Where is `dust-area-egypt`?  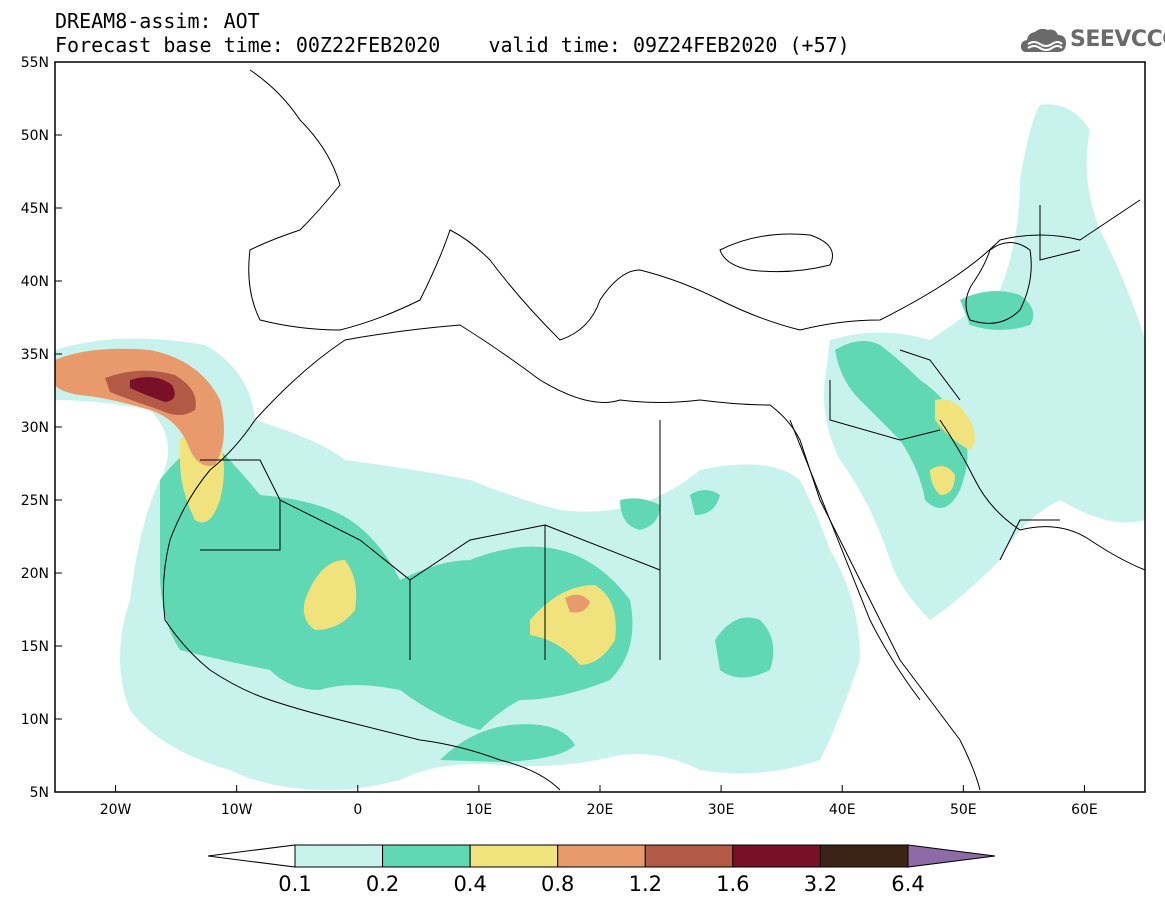 dust-area-egypt is located at coordinates (705, 502).